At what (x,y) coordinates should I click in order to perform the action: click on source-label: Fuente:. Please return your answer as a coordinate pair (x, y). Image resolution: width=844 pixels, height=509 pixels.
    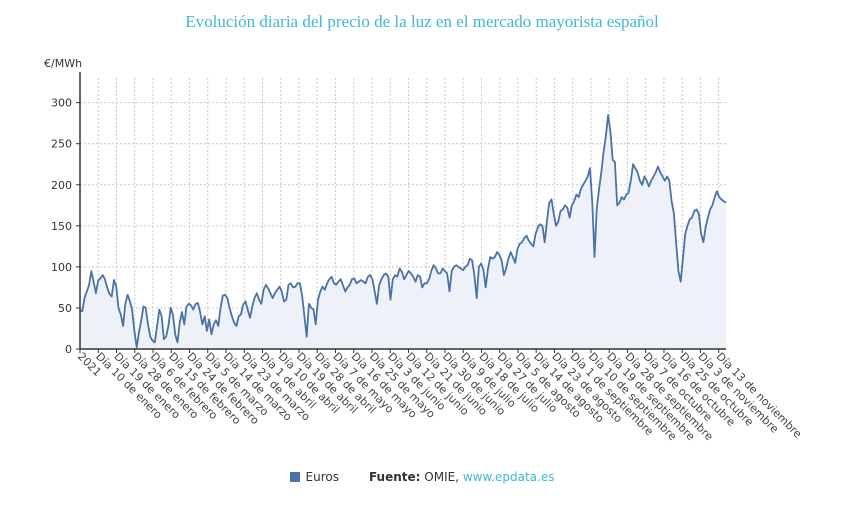
    Looking at the image, I should click on (394, 477).